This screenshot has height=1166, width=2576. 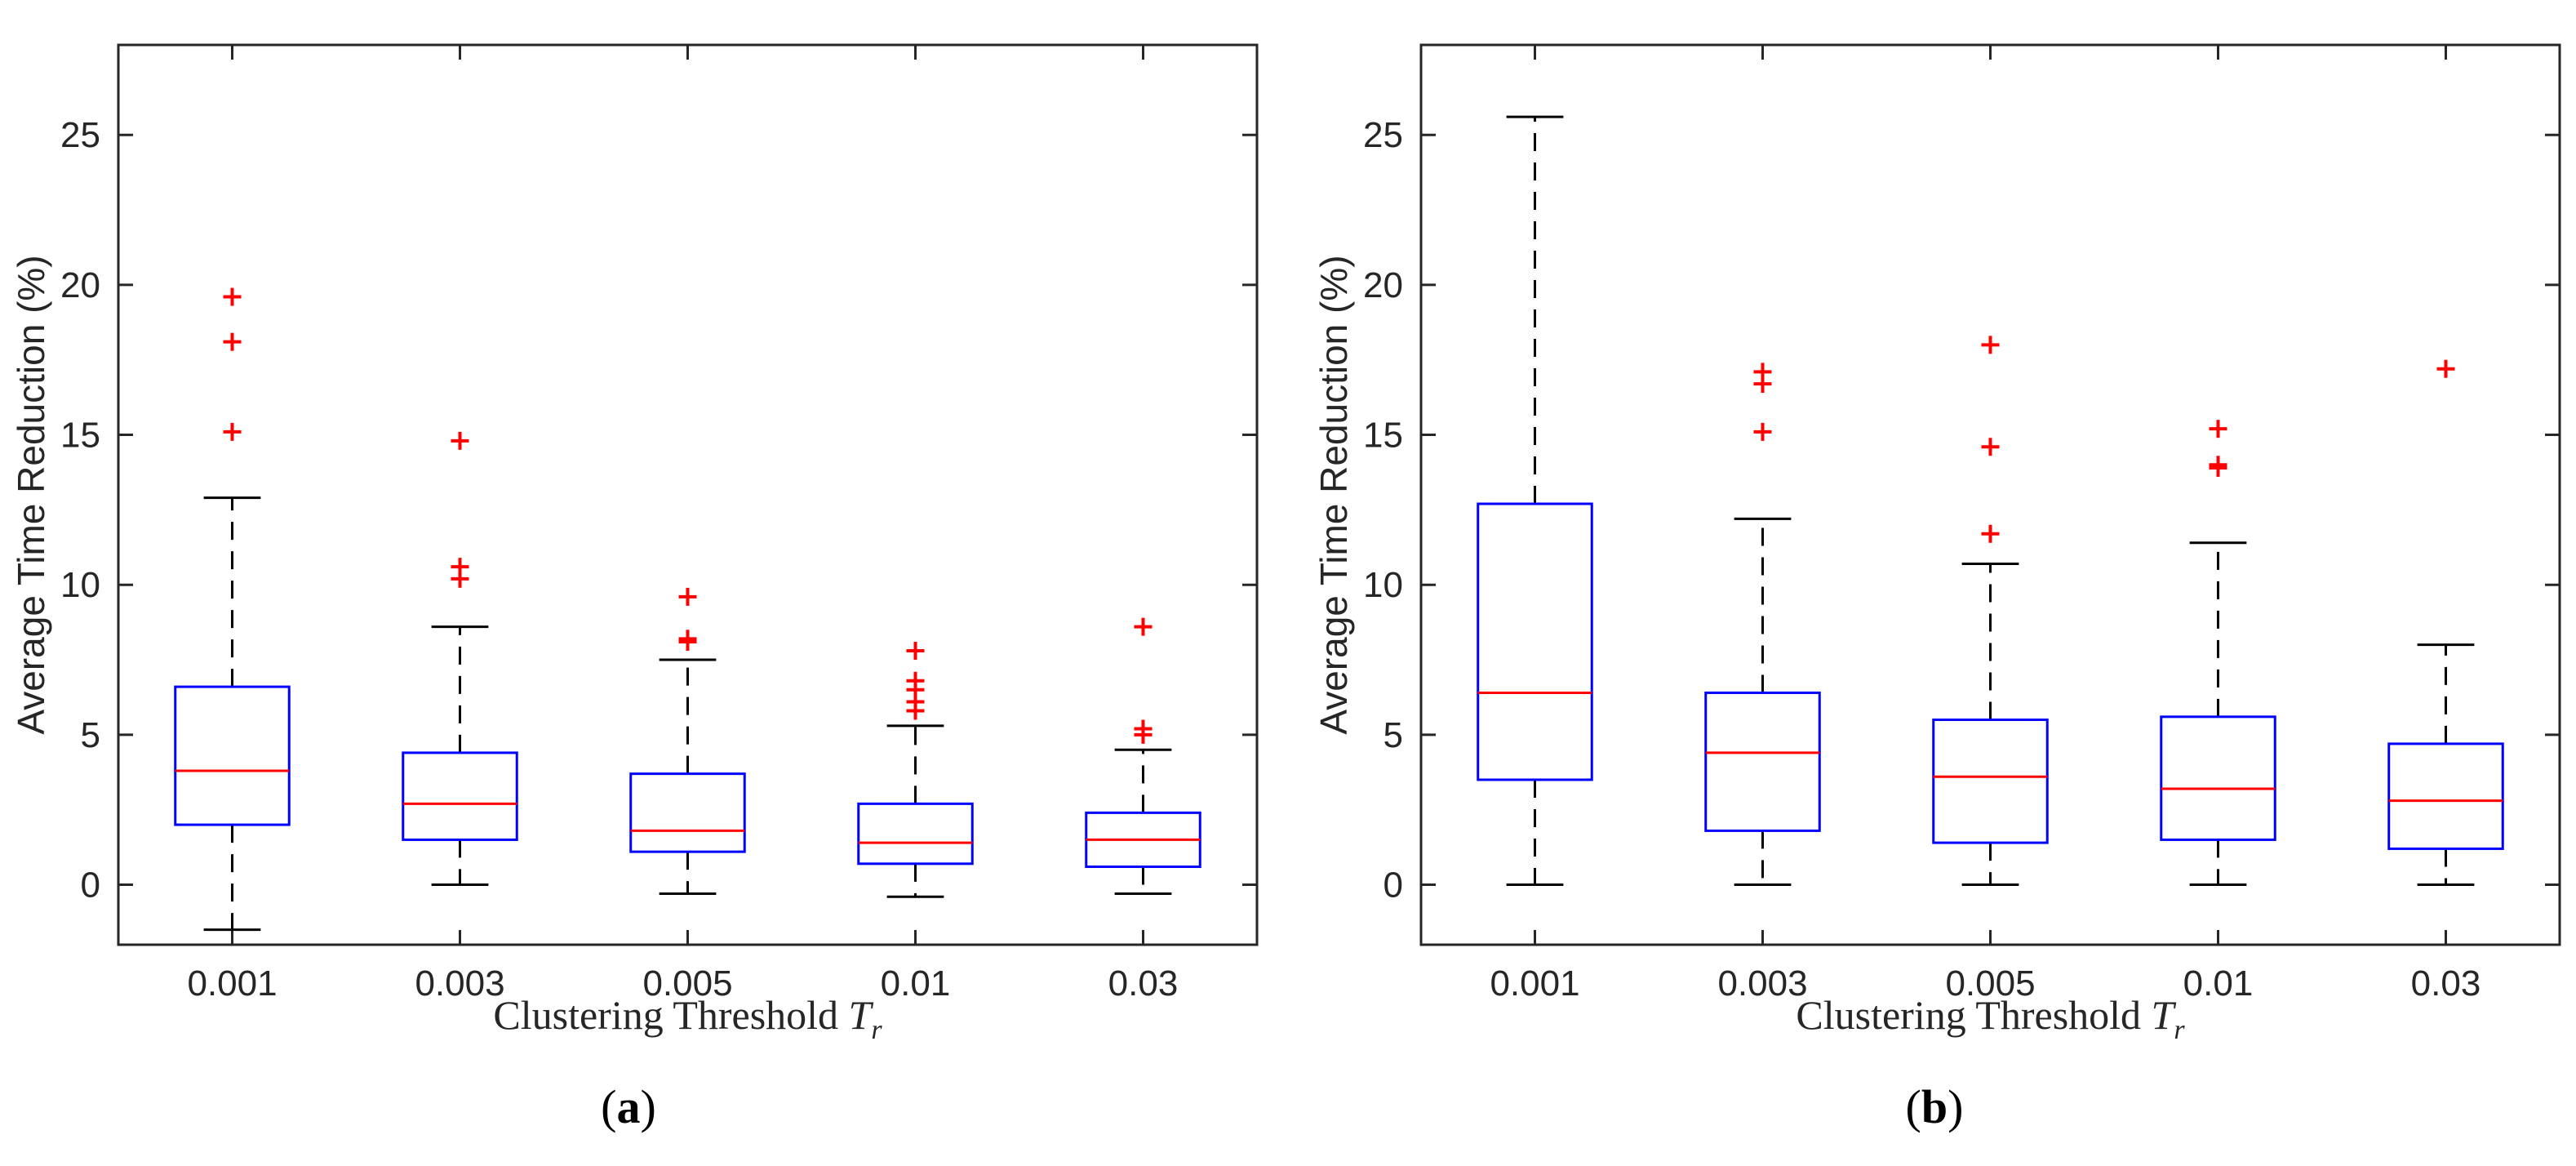 I want to click on panel-b-x-axis-label: Clustering Threshold Tr, so click(x=1990, y=1019).